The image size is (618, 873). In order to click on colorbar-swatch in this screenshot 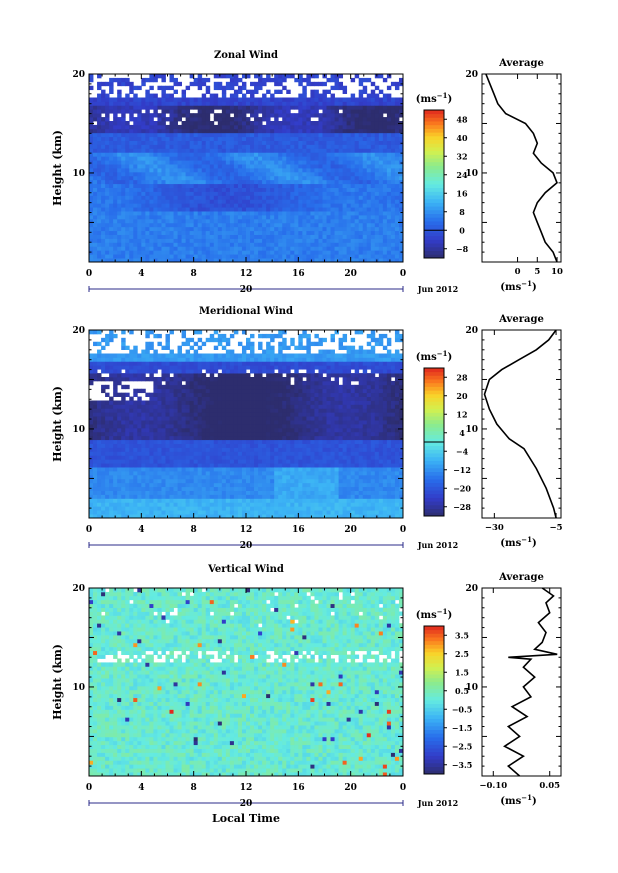, I will do `click(434, 200)`.